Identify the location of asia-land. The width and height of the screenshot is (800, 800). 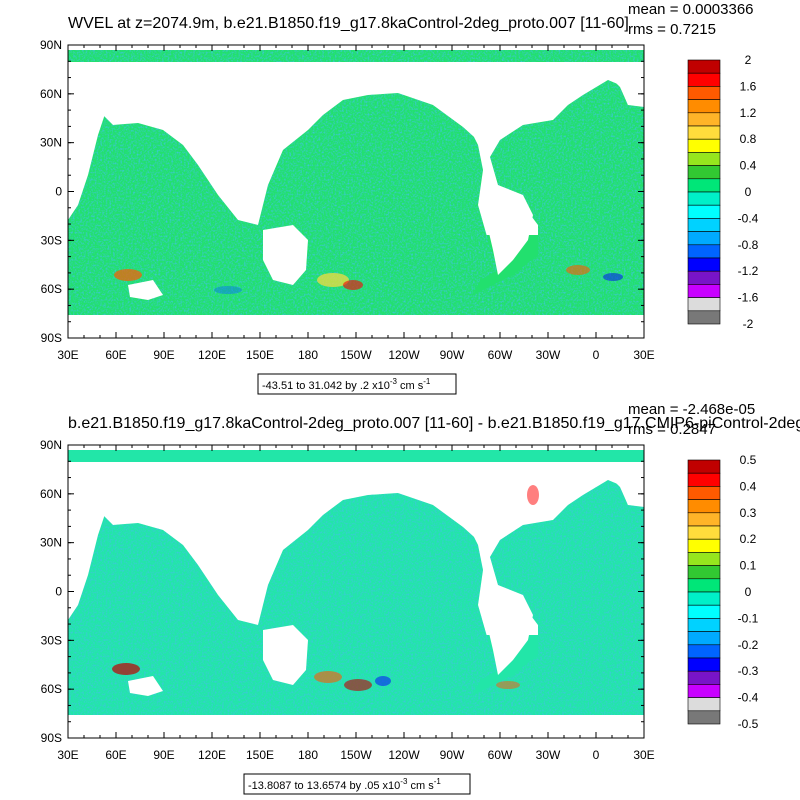
(228, 522).